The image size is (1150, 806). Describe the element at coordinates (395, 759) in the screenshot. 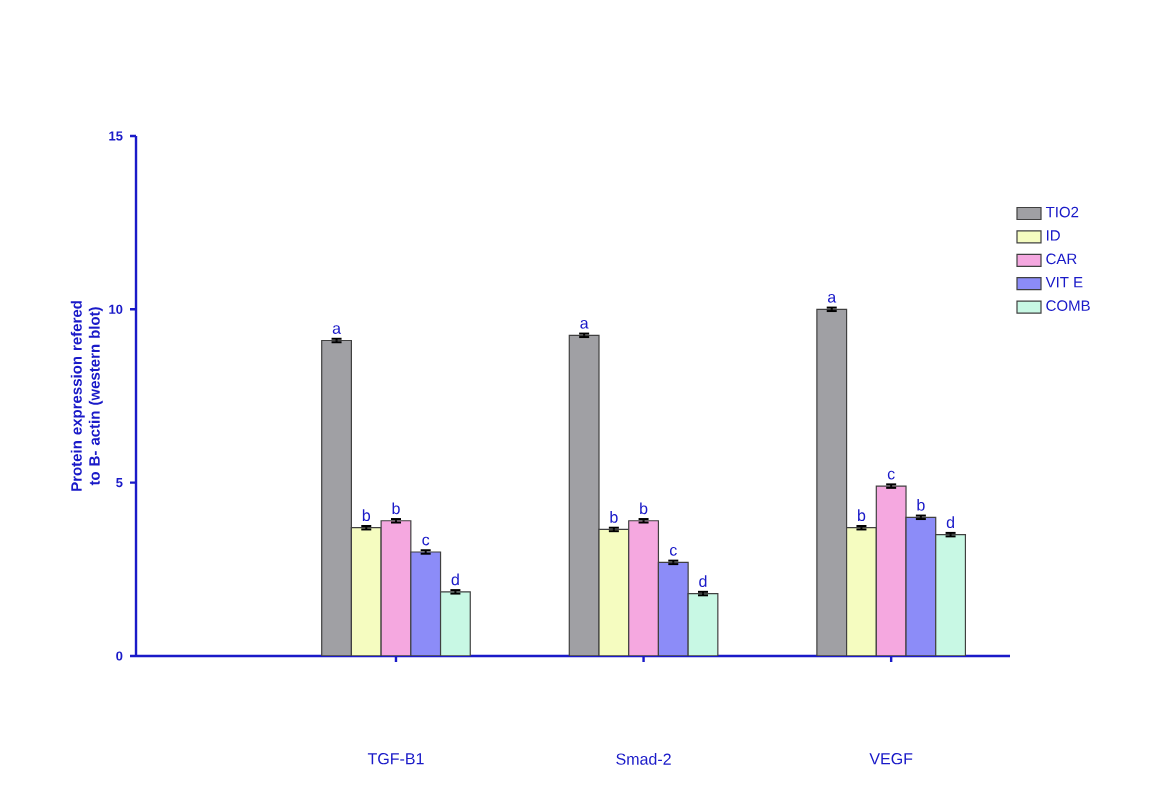

I see `x-tick-label: TGF-B1` at that location.